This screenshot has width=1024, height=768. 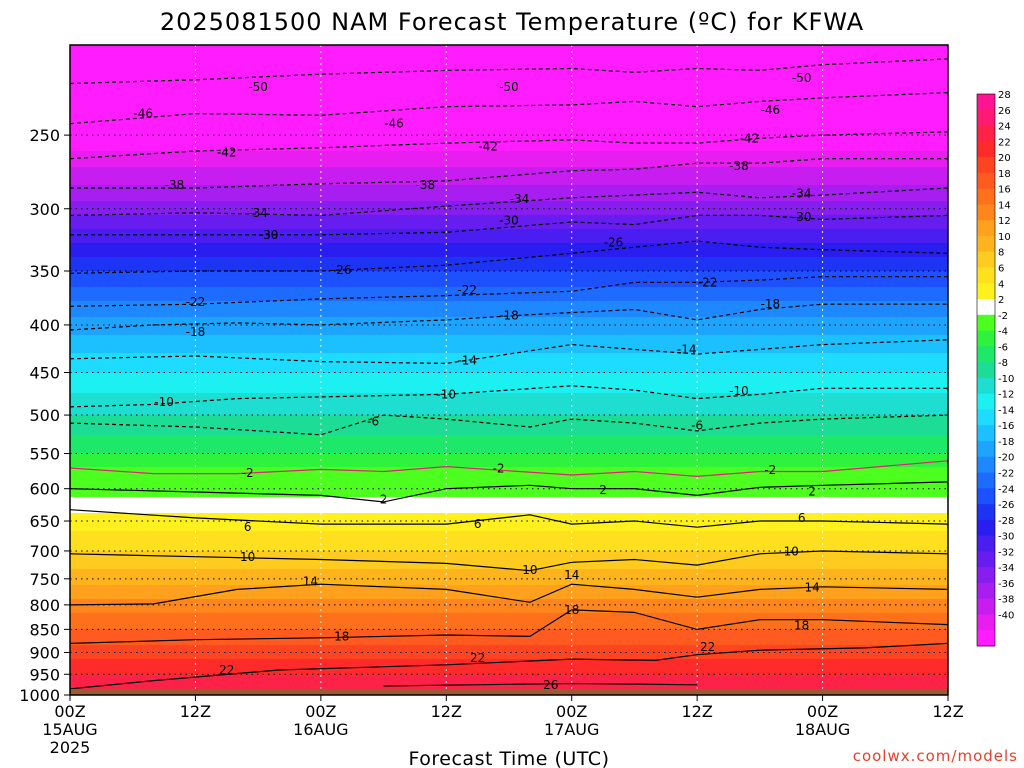 I want to click on contour-label: -22, so click(x=196, y=302).